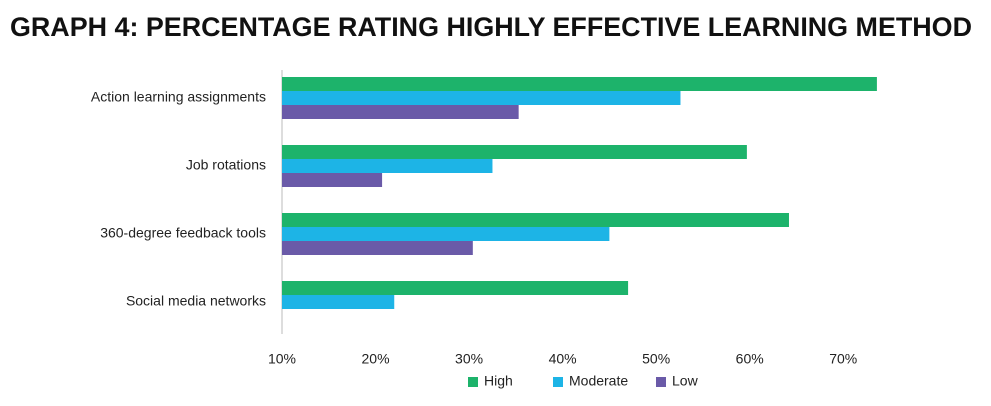 Image resolution: width=991 pixels, height=406 pixels. What do you see at coordinates (498, 381) in the screenshot?
I see `legend-label: High` at bounding box center [498, 381].